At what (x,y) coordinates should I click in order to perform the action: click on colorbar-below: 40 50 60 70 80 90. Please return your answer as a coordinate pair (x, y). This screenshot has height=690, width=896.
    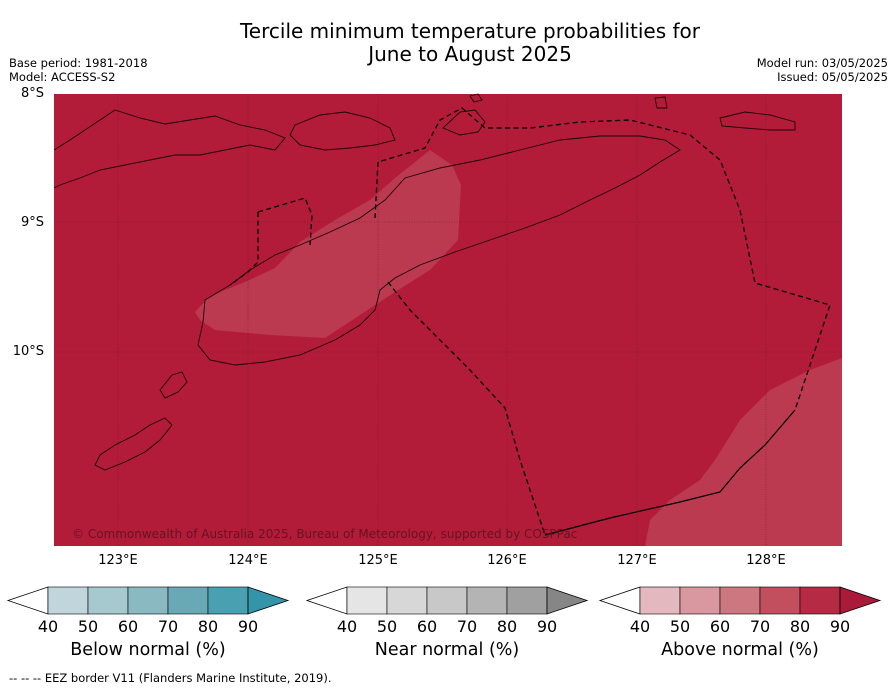
    Looking at the image, I should click on (148, 611).